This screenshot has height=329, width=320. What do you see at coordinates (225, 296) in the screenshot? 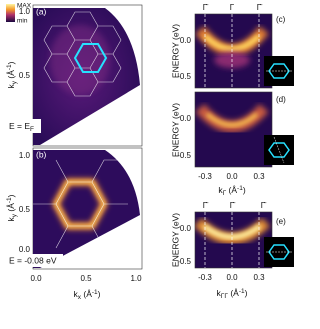
I see `label-sub: ΓΓ` at bounding box center [225, 296].